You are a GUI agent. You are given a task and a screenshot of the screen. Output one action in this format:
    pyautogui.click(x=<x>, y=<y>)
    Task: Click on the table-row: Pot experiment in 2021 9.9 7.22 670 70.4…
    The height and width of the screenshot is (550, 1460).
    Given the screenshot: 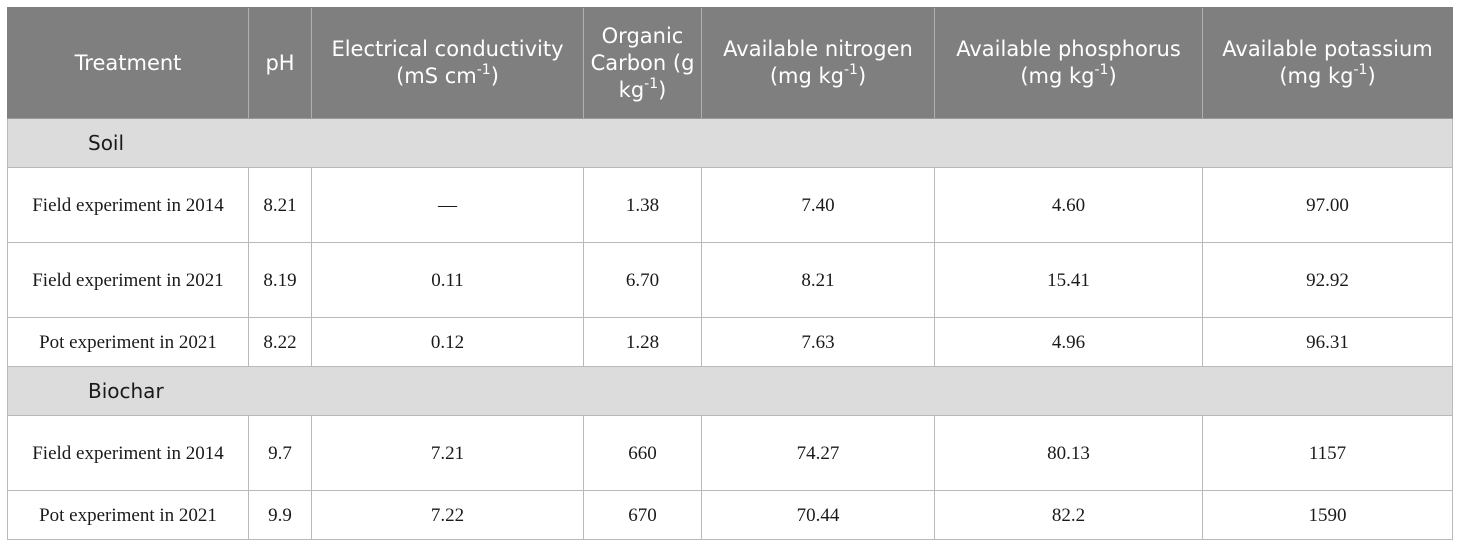 What is the action you would take?
    pyautogui.click(x=730, y=515)
    